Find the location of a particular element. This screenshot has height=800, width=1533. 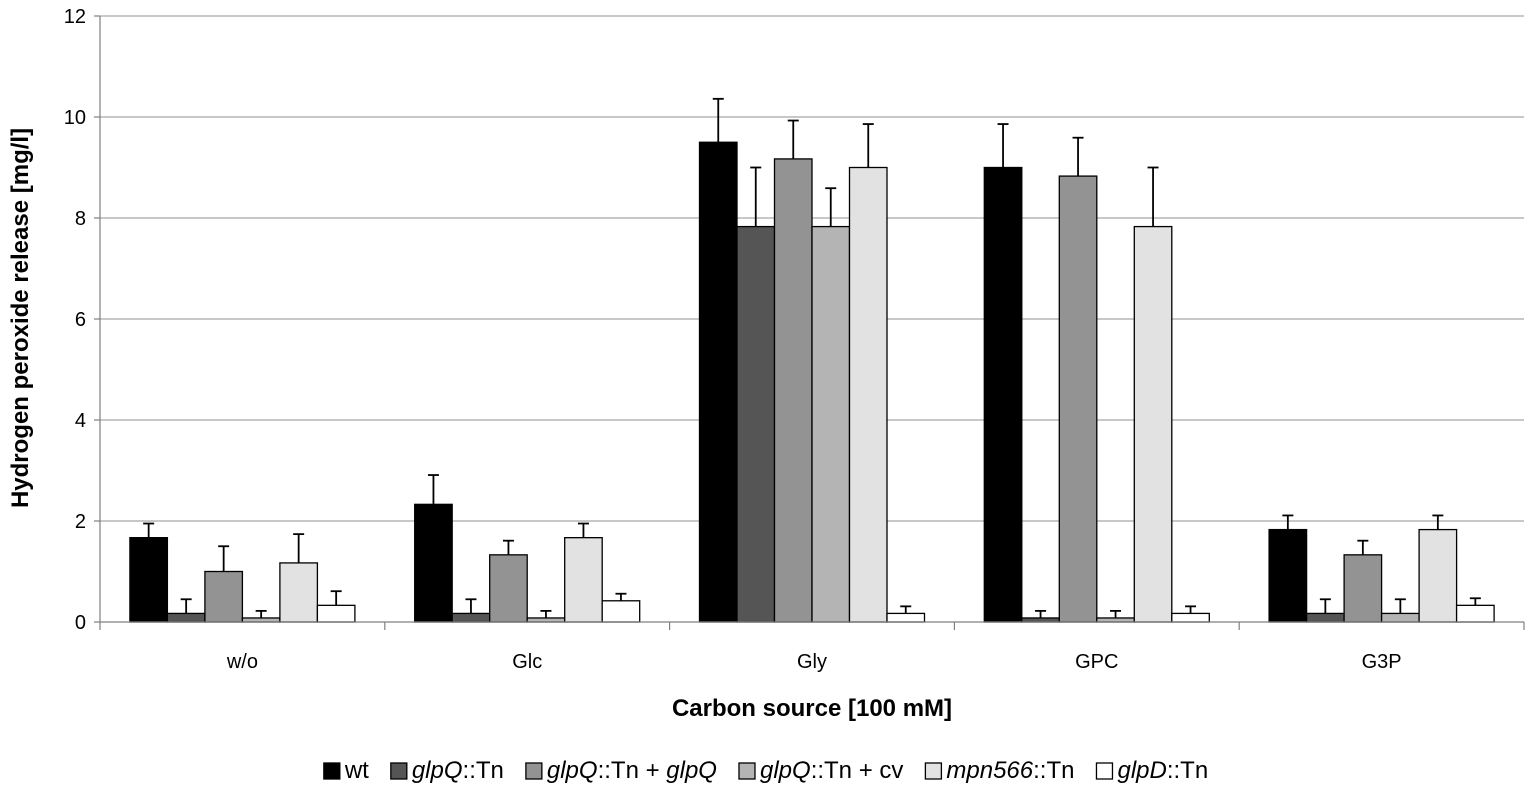

legend-label: glpQ::Tn + cv is located at coordinates (831, 770).